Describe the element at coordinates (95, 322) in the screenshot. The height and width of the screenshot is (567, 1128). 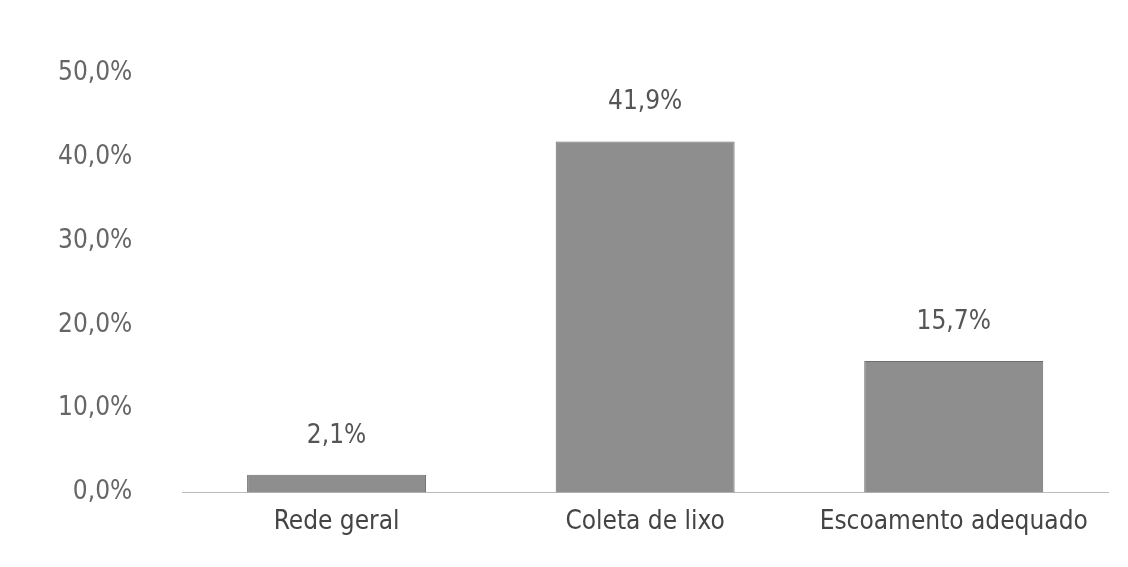
I see `y-tick-label: 20,0%` at that location.